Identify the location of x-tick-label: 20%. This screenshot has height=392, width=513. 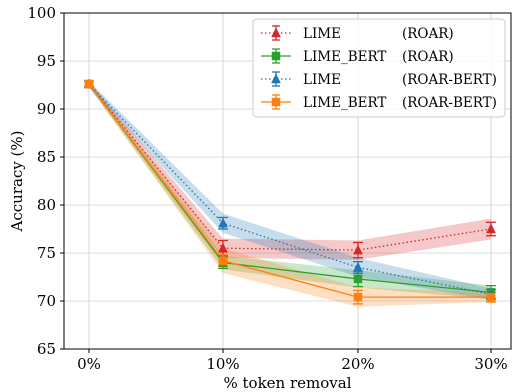
(357, 364).